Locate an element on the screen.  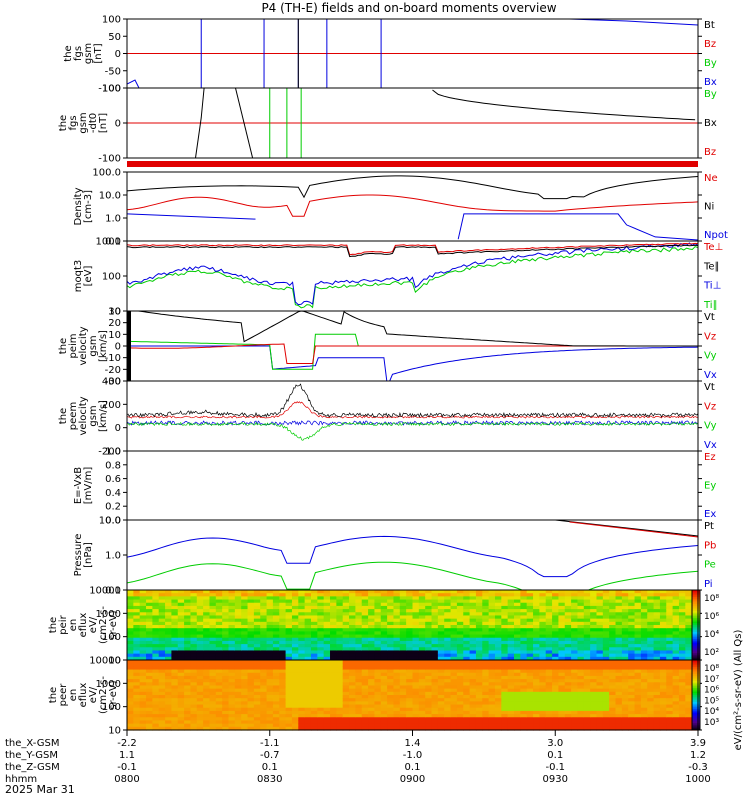
legend-entry: Pe is located at coordinates (710, 565).